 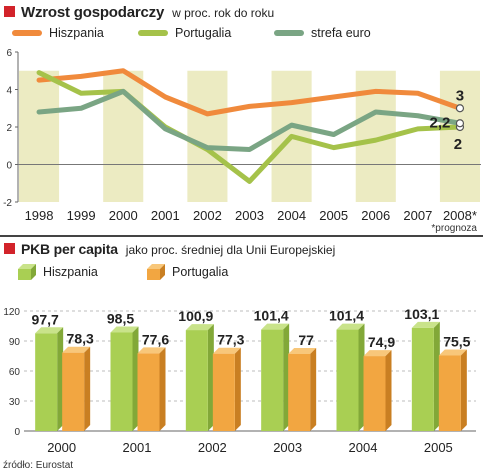 What do you see at coordinates (39, 215) in the screenshot?
I see `x-tick-label: 1998` at bounding box center [39, 215].